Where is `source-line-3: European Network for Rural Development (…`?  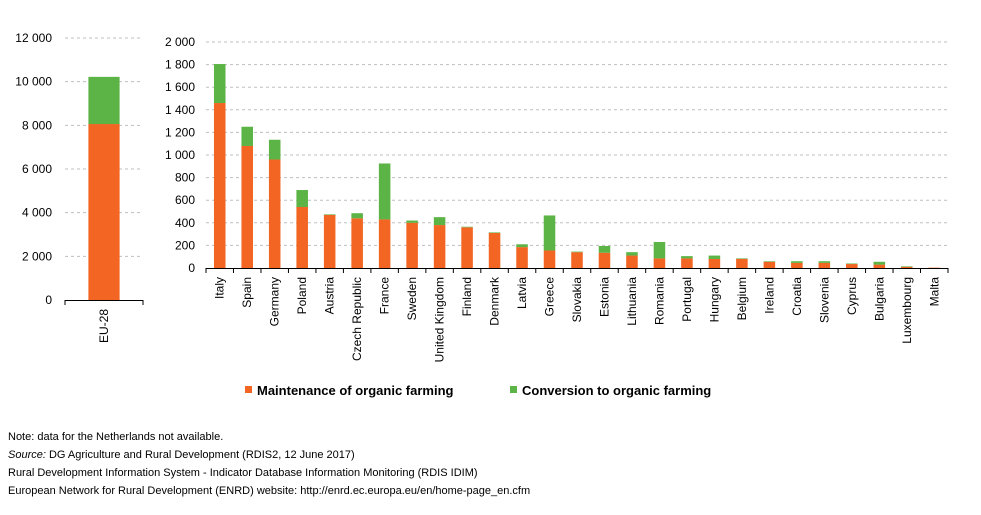 source-line-3: European Network for Rural Development (… is located at coordinates (269, 491).